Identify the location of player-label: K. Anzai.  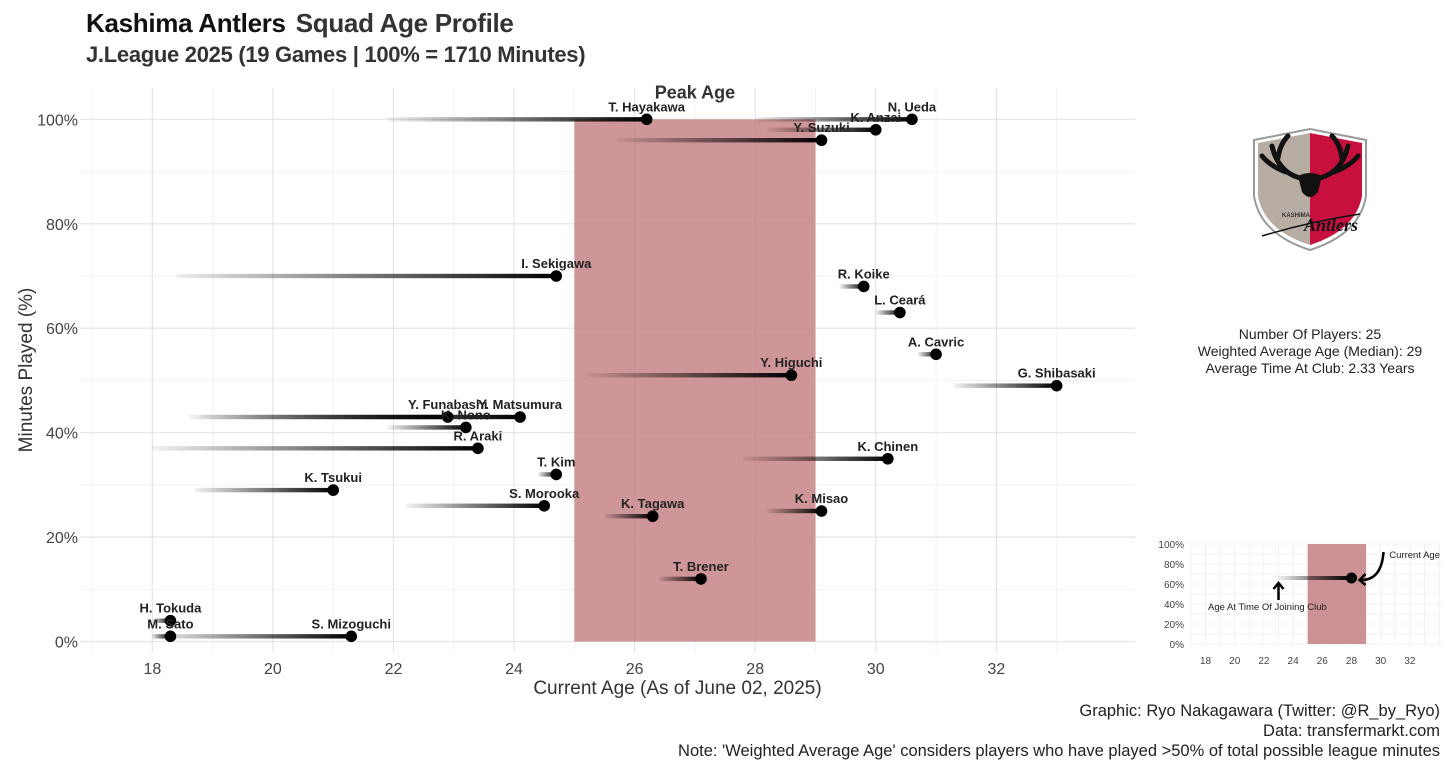
(875, 117).